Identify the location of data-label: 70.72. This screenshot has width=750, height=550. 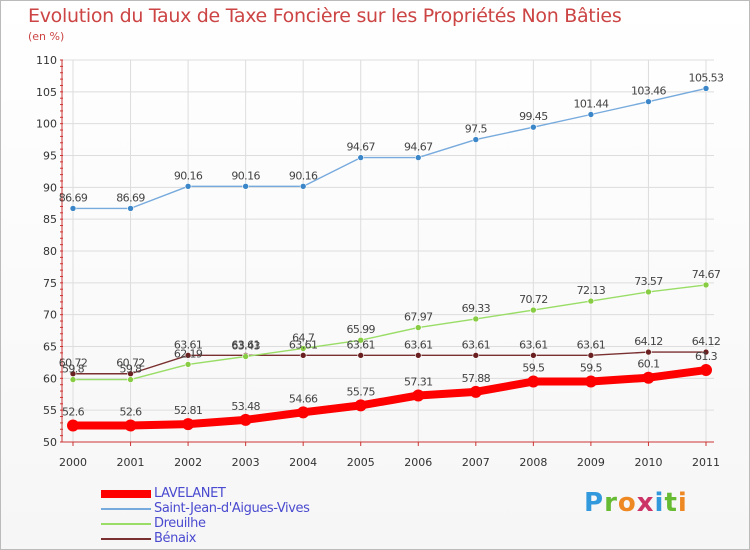
(533, 299).